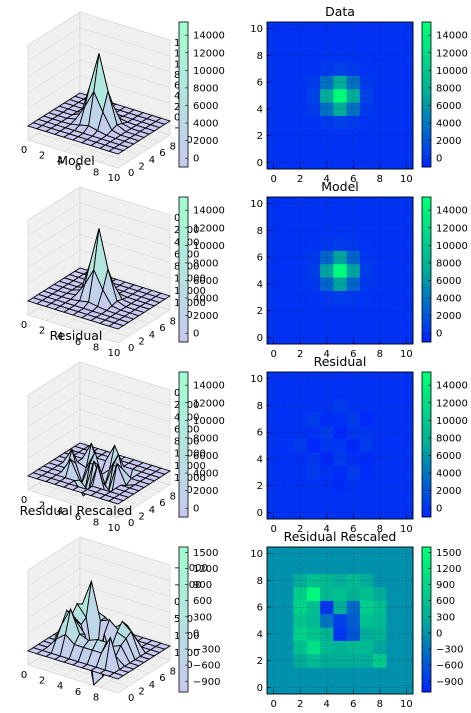 Image resolution: width=471 pixels, height=713 pixels. What do you see at coordinates (406, 704) in the screenshot?
I see `x-tick-label: 10` at bounding box center [406, 704].